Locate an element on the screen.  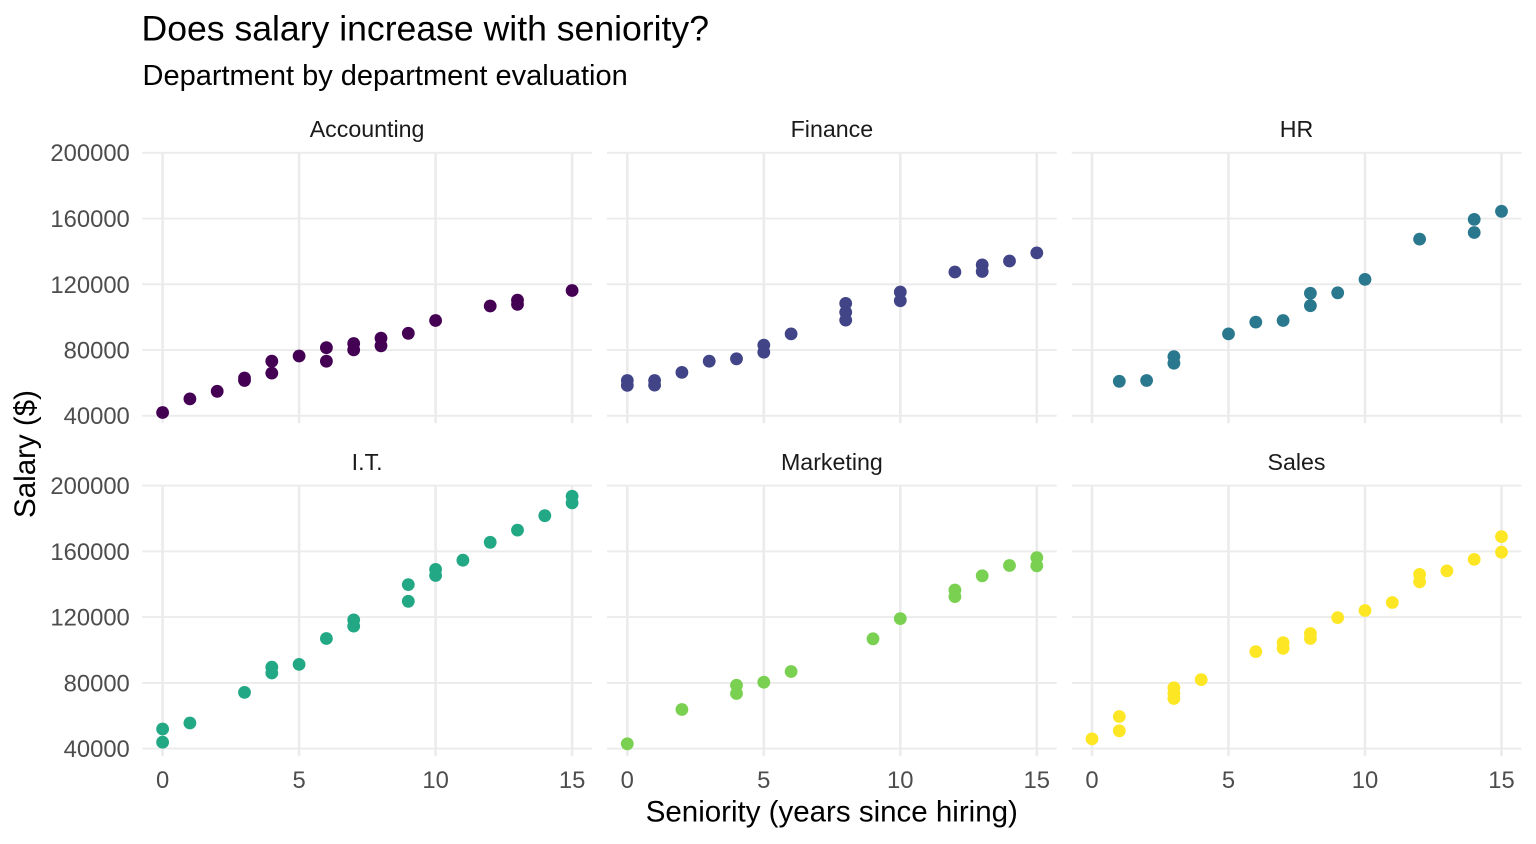
svg-text: Sales is located at coordinates (1296, 462).